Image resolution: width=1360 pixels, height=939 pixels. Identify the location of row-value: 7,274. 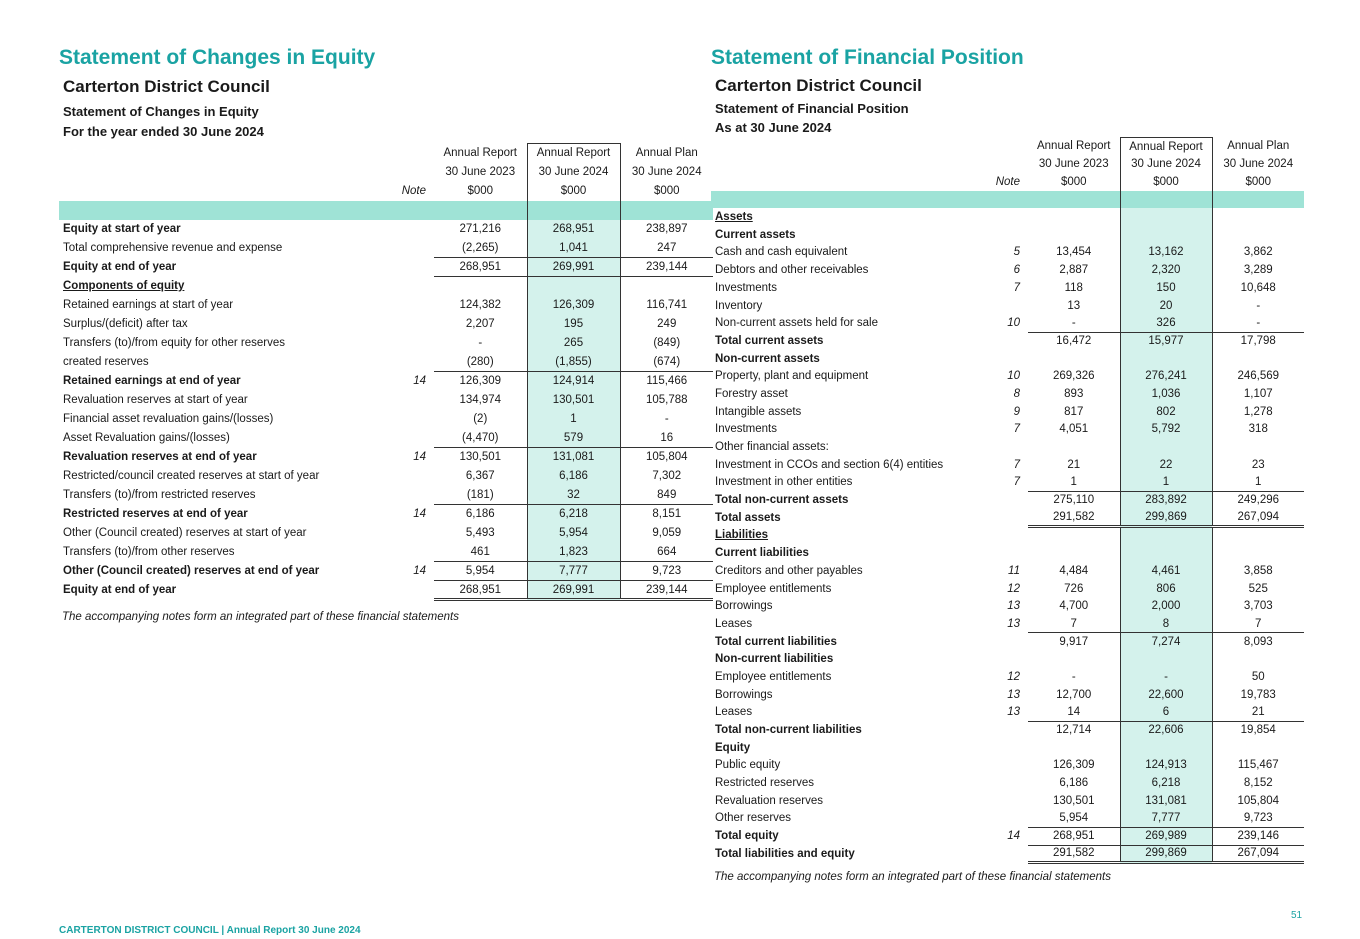
(1166, 641).